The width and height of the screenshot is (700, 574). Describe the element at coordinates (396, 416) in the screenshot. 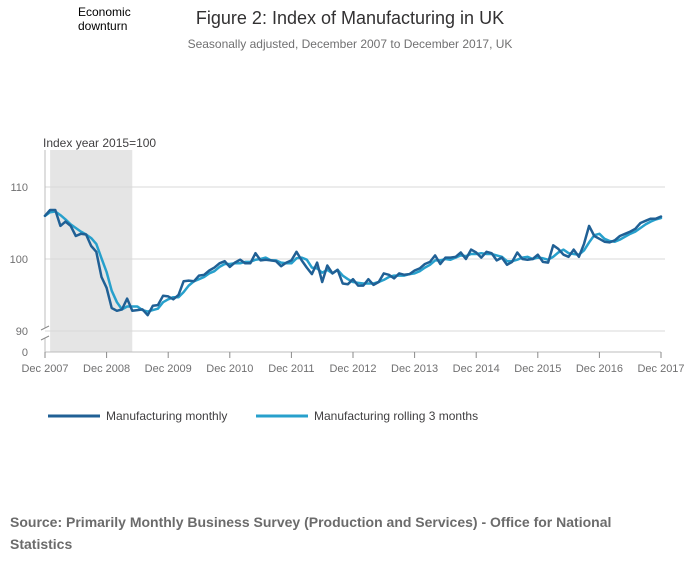

I see `legend-label-rolling: Manufacturing rolling 3 months` at that location.